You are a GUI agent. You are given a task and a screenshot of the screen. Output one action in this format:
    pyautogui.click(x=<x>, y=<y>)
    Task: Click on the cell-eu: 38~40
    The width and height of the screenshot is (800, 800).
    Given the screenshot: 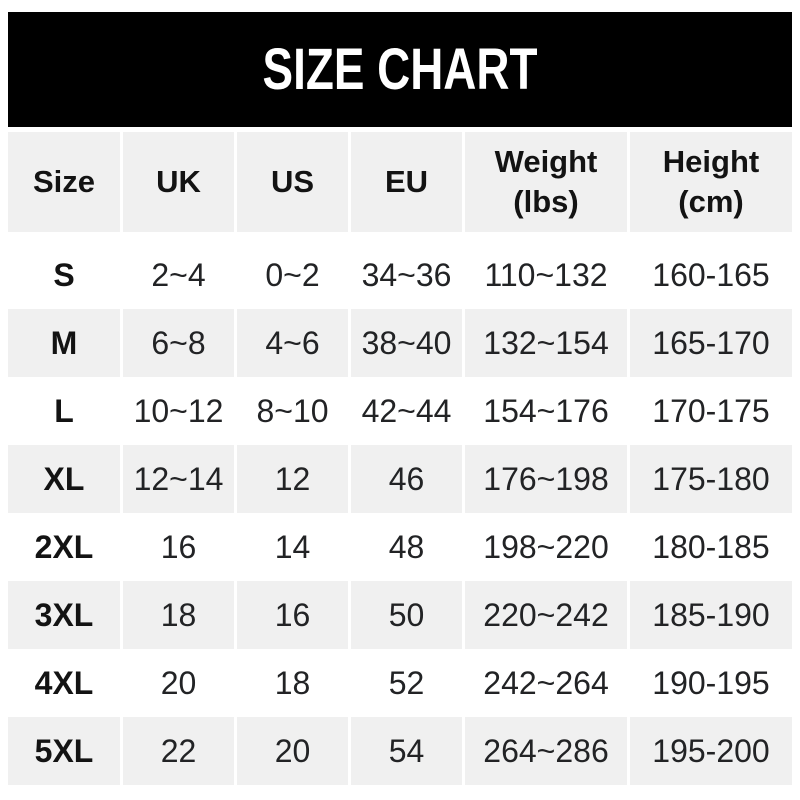 What is the action you would take?
    pyautogui.click(x=406, y=343)
    